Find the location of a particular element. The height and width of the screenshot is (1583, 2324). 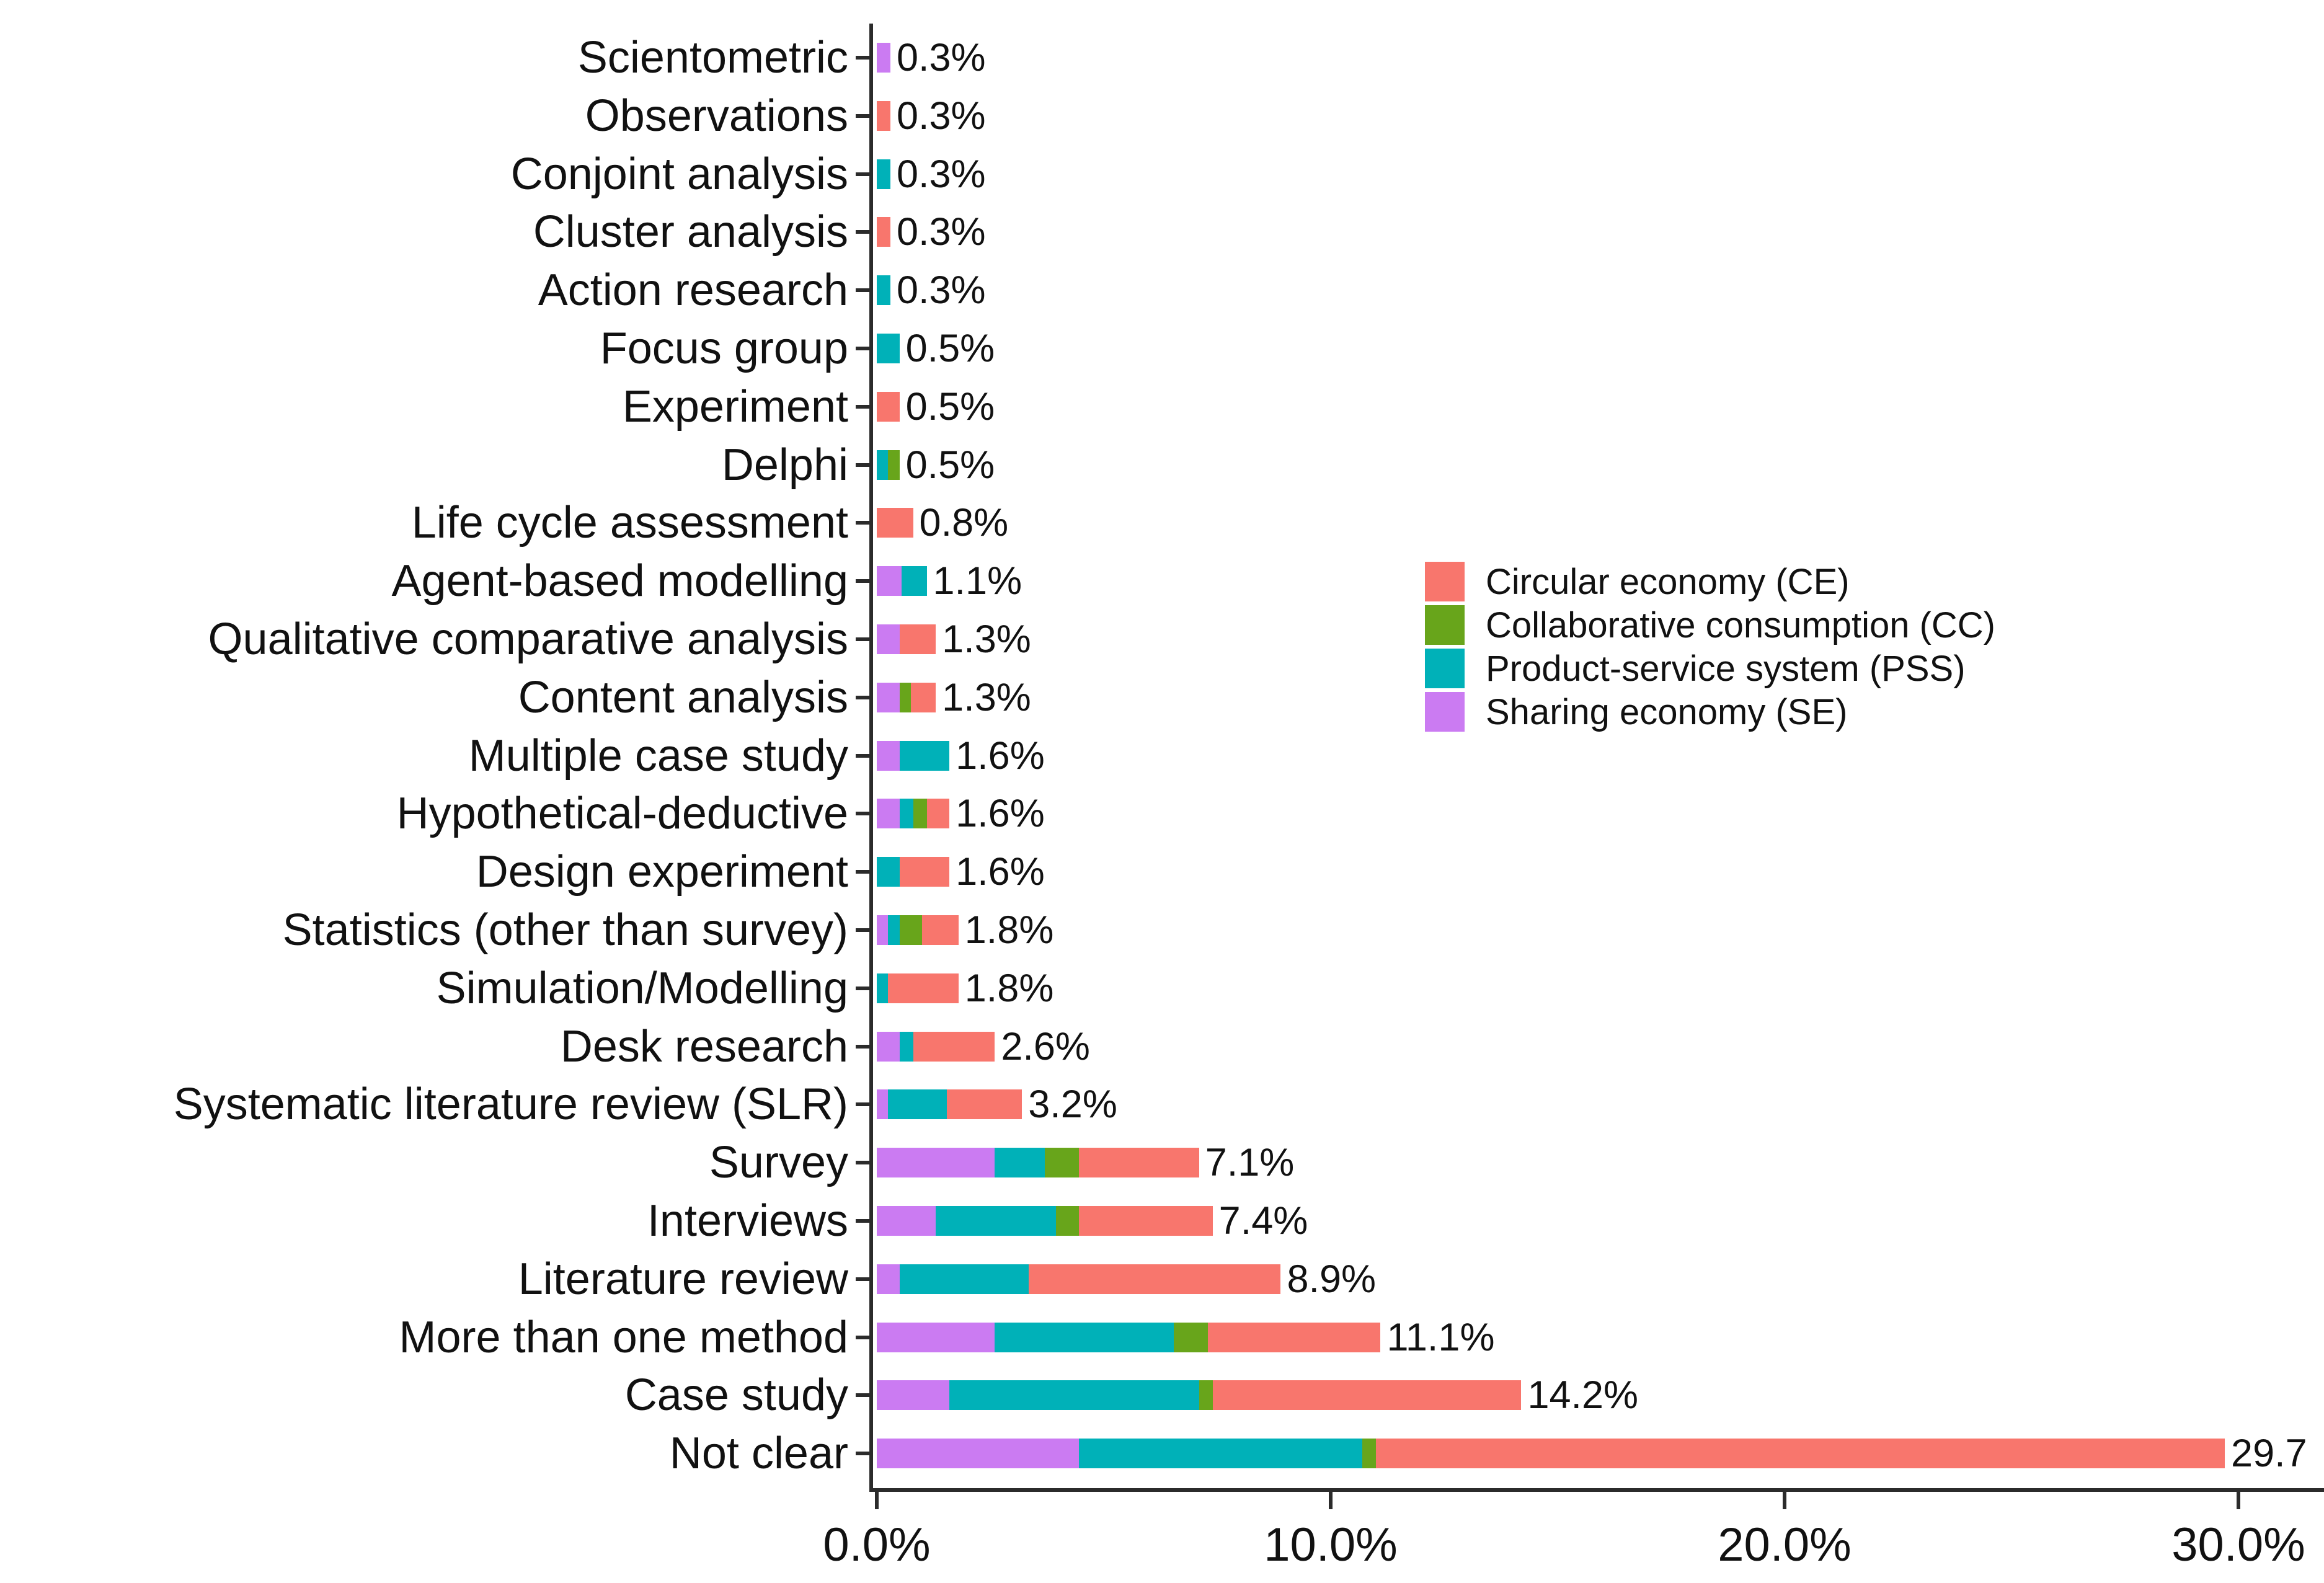

value-label: 0.8% is located at coordinates (964, 523).